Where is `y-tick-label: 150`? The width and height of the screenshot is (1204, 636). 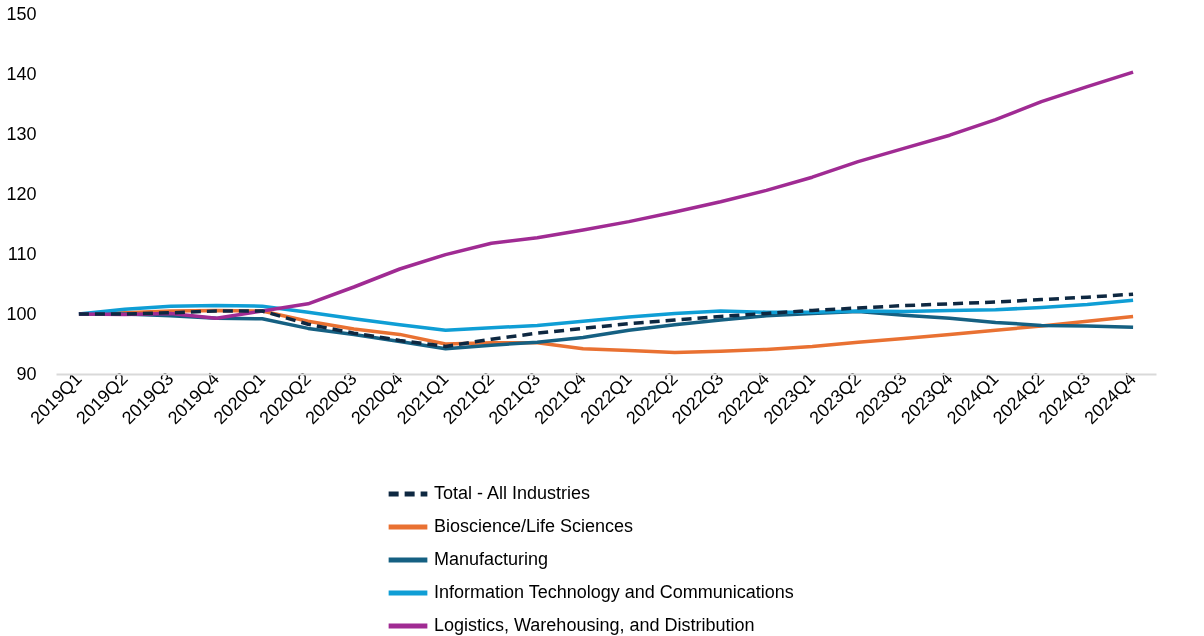 y-tick-label: 150 is located at coordinates (21, 13).